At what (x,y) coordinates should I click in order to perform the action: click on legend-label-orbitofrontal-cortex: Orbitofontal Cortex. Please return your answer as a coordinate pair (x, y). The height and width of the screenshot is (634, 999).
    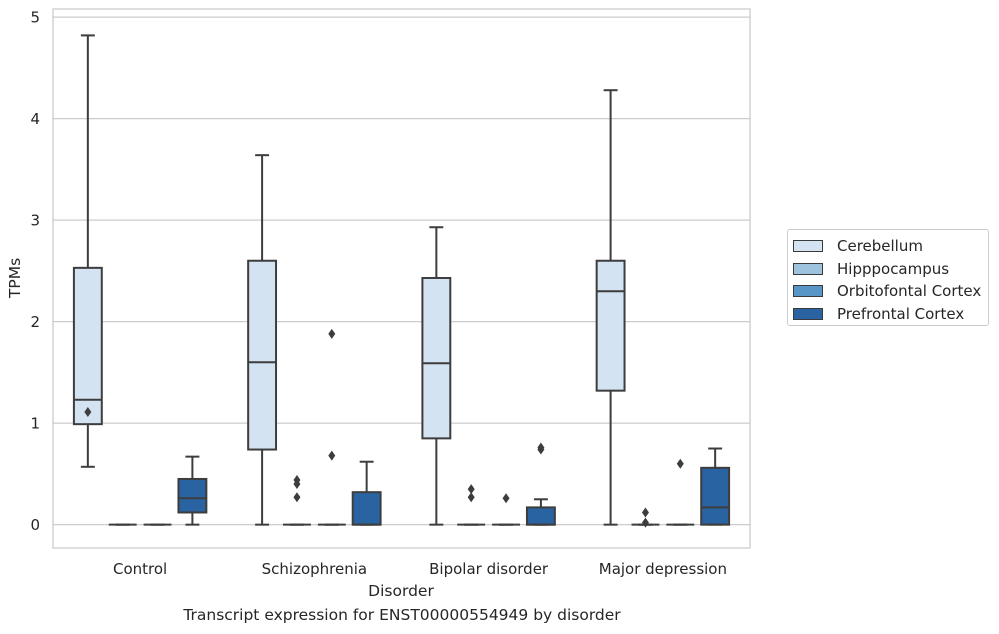
    Looking at the image, I should click on (909, 291).